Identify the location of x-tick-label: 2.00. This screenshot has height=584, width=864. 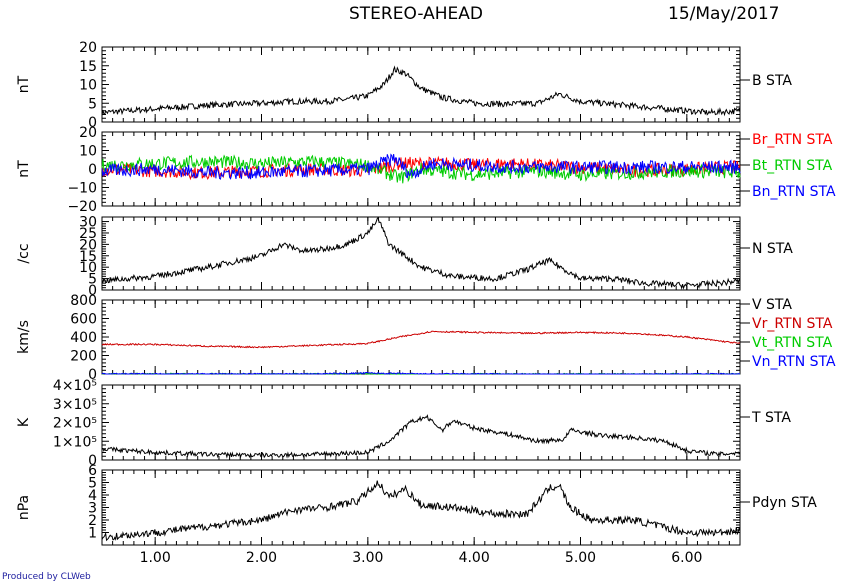
(261, 558).